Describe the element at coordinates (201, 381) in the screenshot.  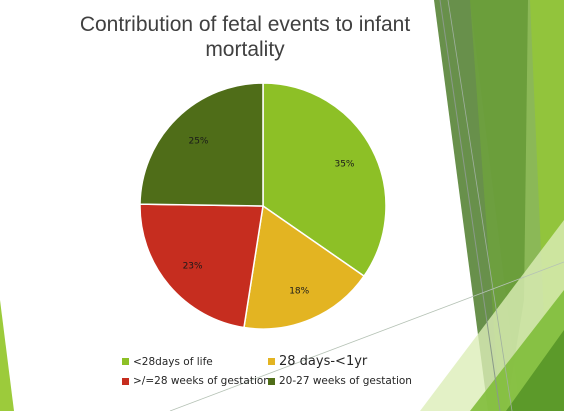
I see `legend-label: >/=28 weeks of gestation` at that location.